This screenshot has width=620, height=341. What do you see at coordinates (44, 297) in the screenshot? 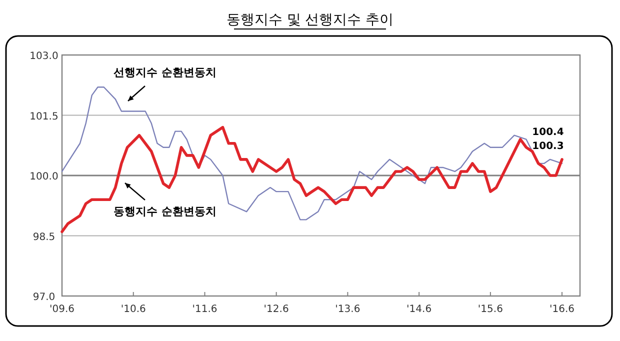
I see `y-tick-label: 97.0` at bounding box center [44, 297].